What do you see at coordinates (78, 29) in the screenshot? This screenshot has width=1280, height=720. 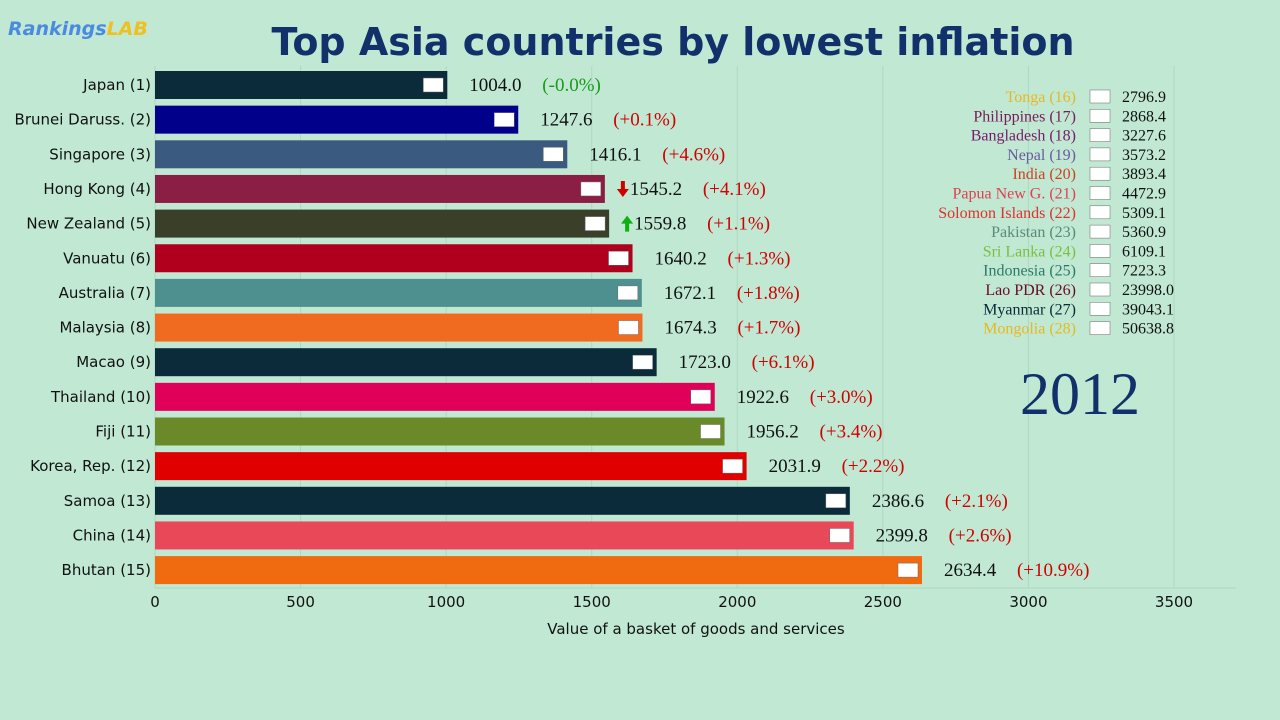 I see `rankingslab-logo: RankingsLAB` at bounding box center [78, 29].